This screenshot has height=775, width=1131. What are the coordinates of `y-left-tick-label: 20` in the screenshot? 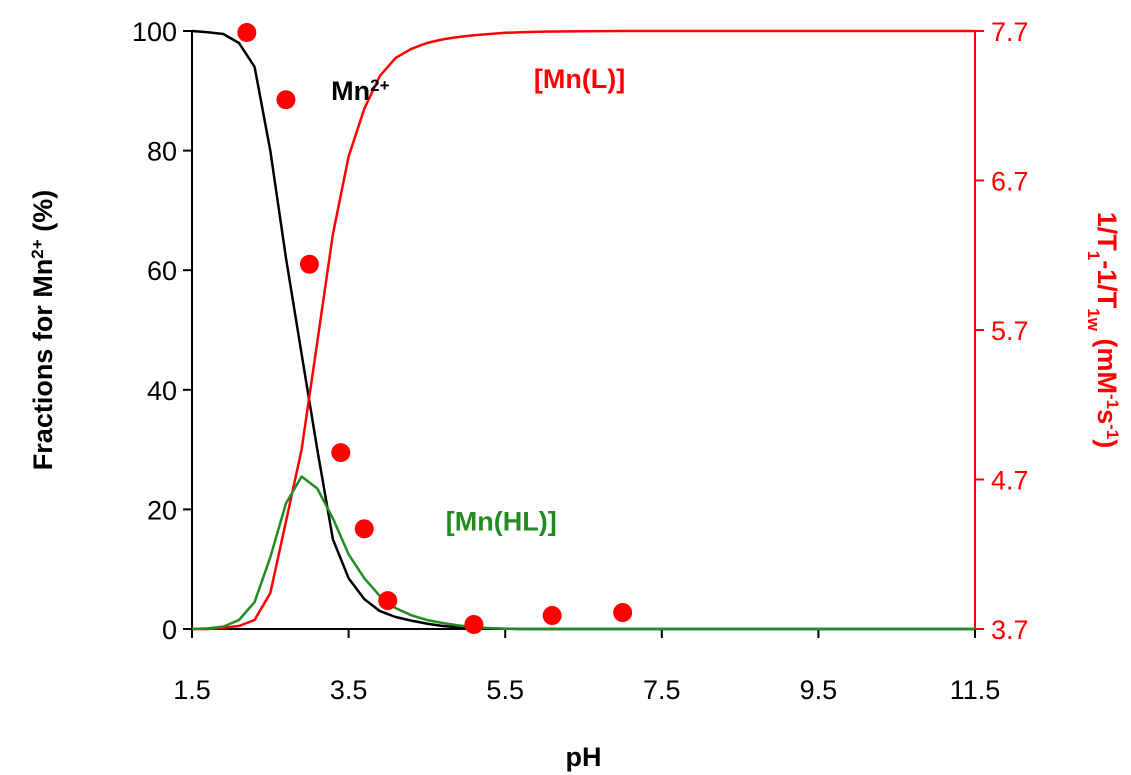 It's located at (162, 510).